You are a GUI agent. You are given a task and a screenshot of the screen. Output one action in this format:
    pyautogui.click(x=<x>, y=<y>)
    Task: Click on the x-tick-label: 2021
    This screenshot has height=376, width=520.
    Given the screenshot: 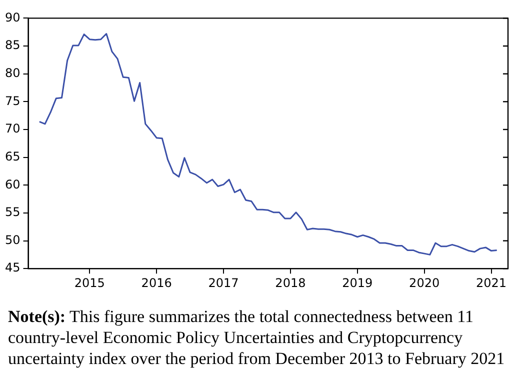 What is the action you would take?
    pyautogui.click(x=491, y=283)
    